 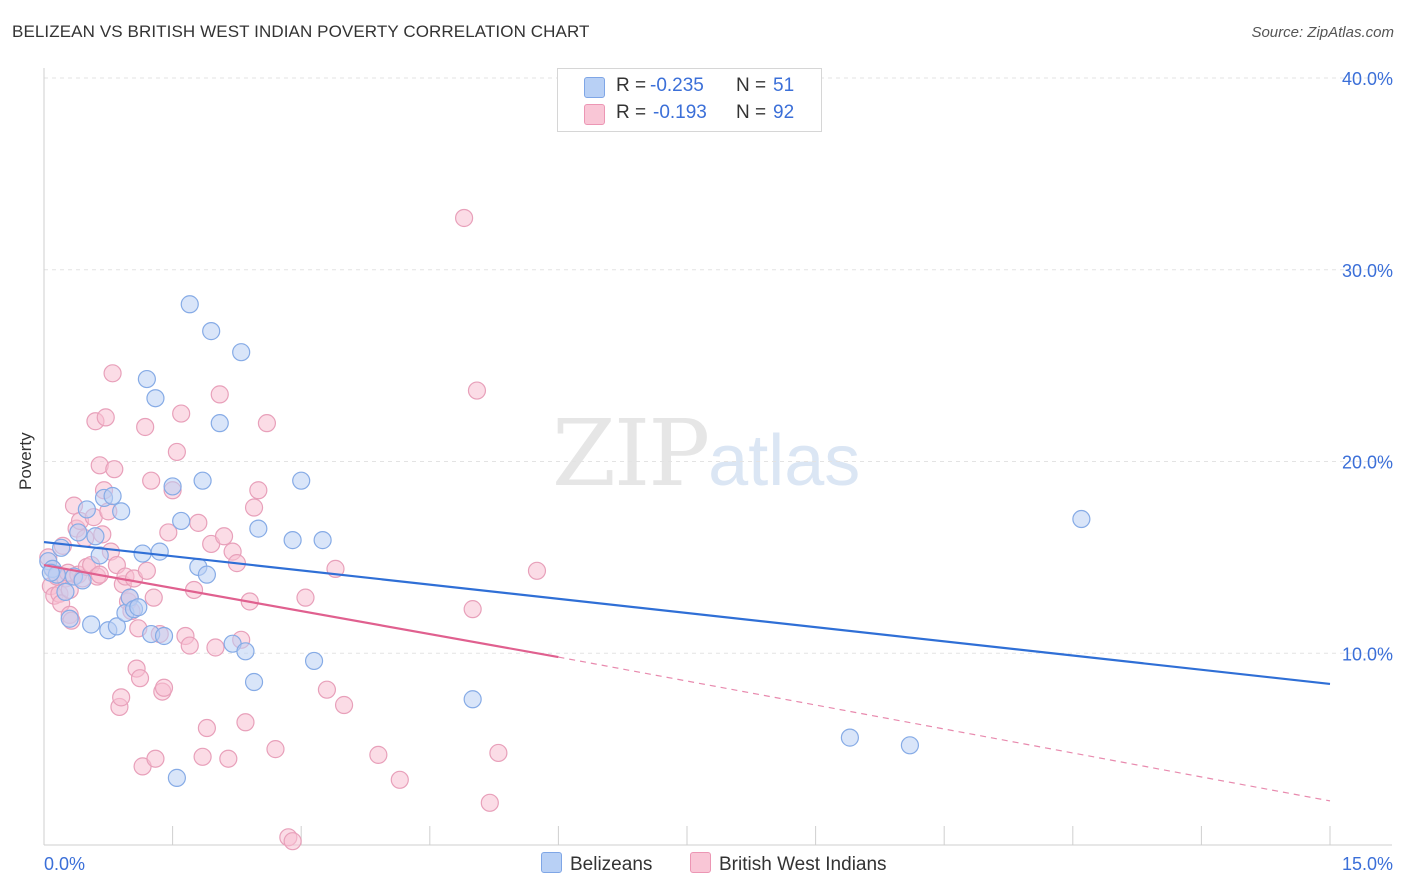 I want to click on bottom-legend-bwi: British West Indians, so click(x=788, y=864).